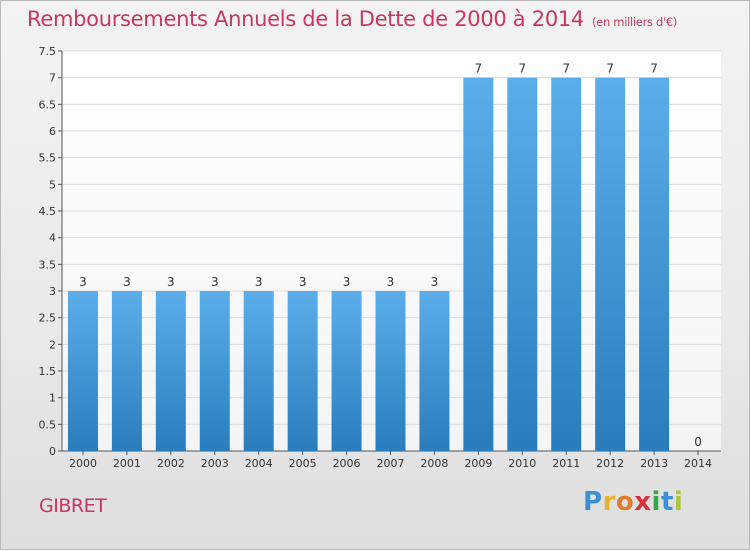 The image size is (750, 551). What do you see at coordinates (52, 291) in the screenshot?
I see `y-tick-label: 3` at bounding box center [52, 291].